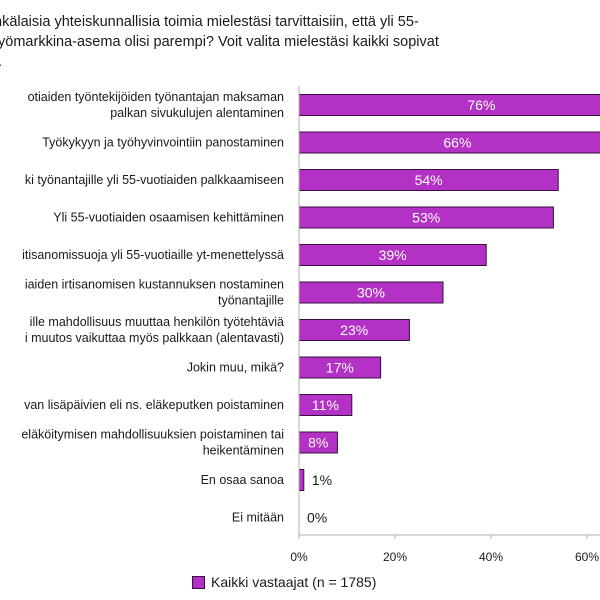 Image resolution: width=600 pixels, height=600 pixels. I want to click on x-tick-label: 40%, so click(491, 557).